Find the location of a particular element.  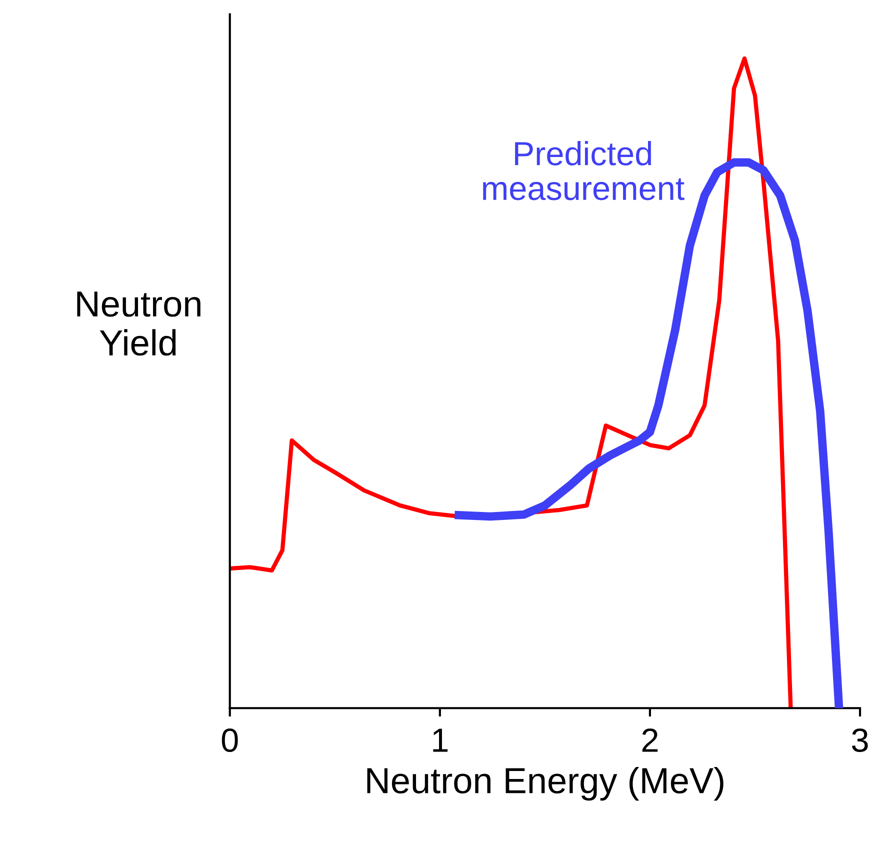

x-tick-label: 1 is located at coordinates (440, 740).